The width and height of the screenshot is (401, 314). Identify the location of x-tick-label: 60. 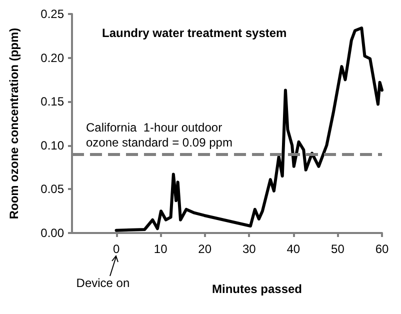
(382, 249).